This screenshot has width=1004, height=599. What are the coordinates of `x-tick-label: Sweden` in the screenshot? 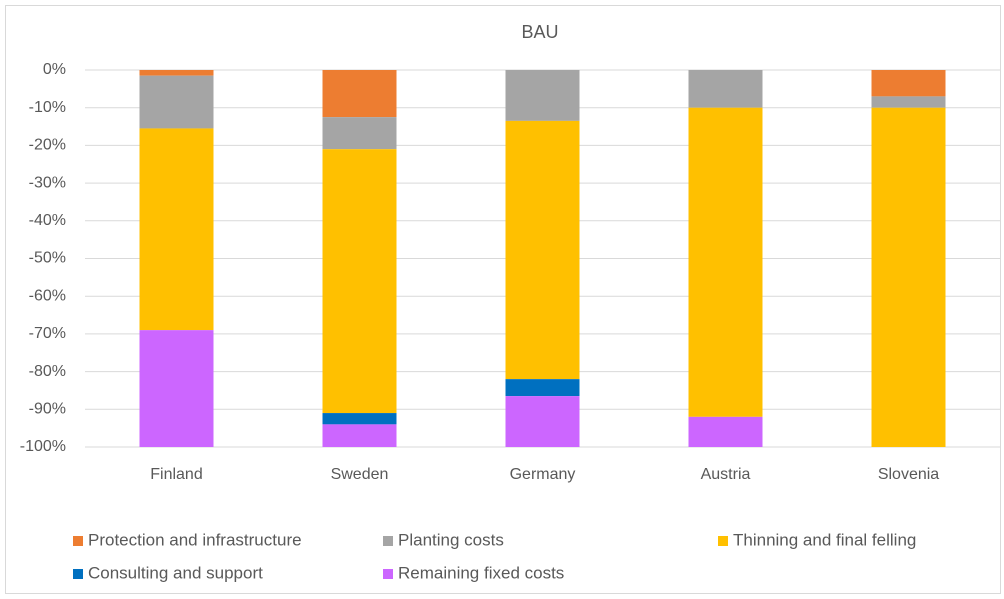 It's located at (360, 474).